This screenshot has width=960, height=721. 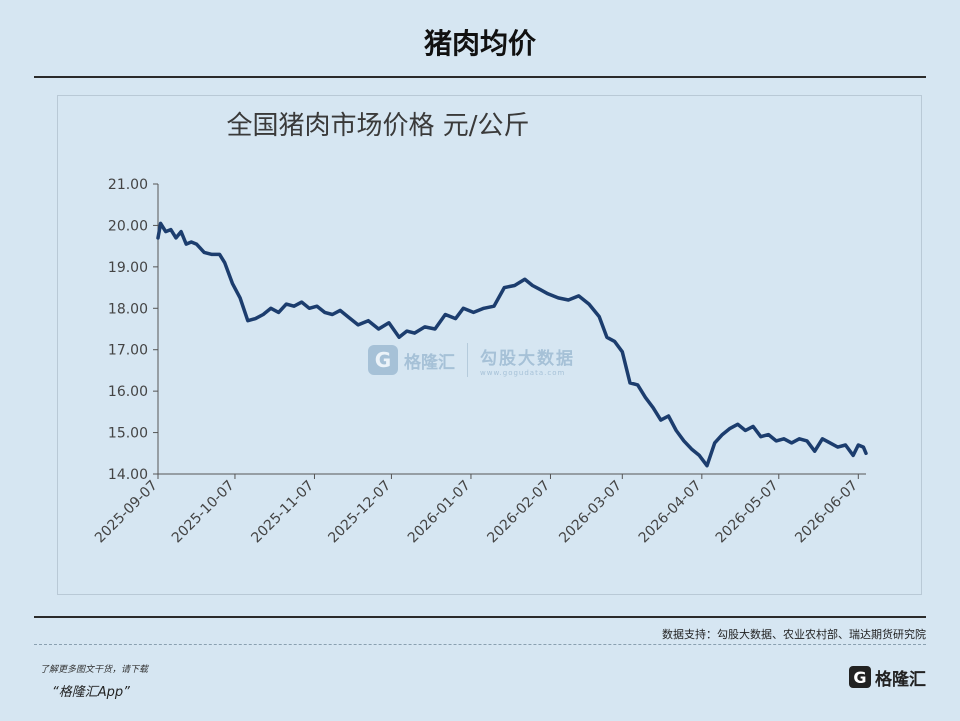 I want to click on app-name: “格隆汇App”, so click(x=91, y=692).